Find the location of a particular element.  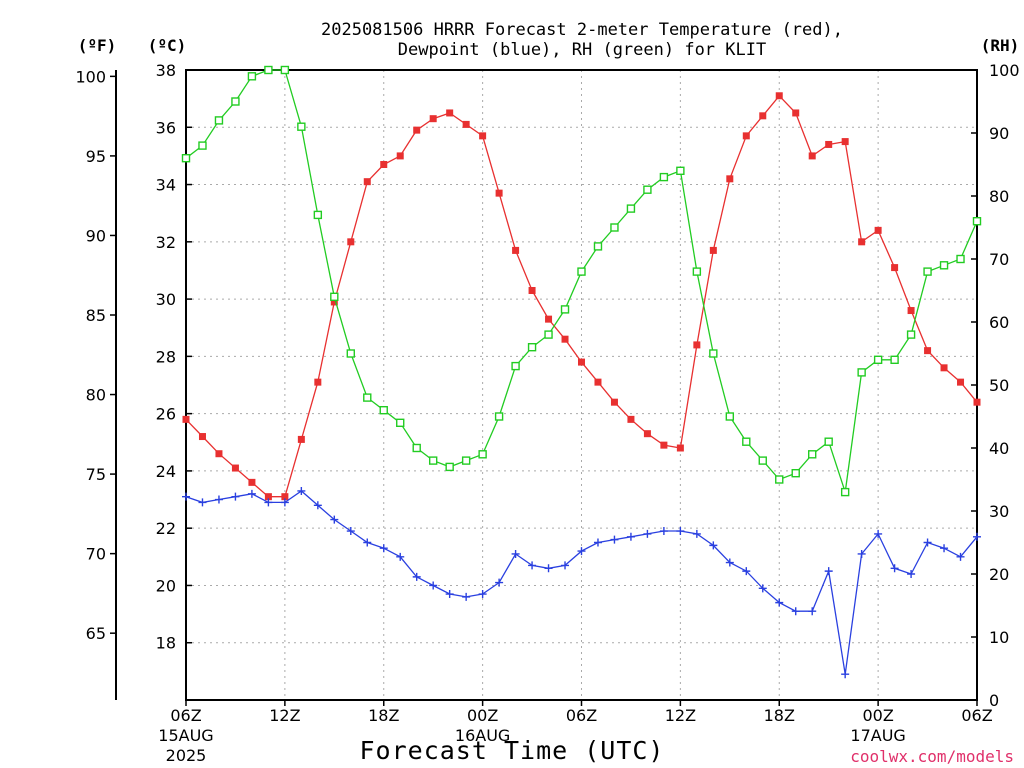

chart-title-line-2: Dewpoint (blue), RH (green) for KLIT is located at coordinates (582, 50).